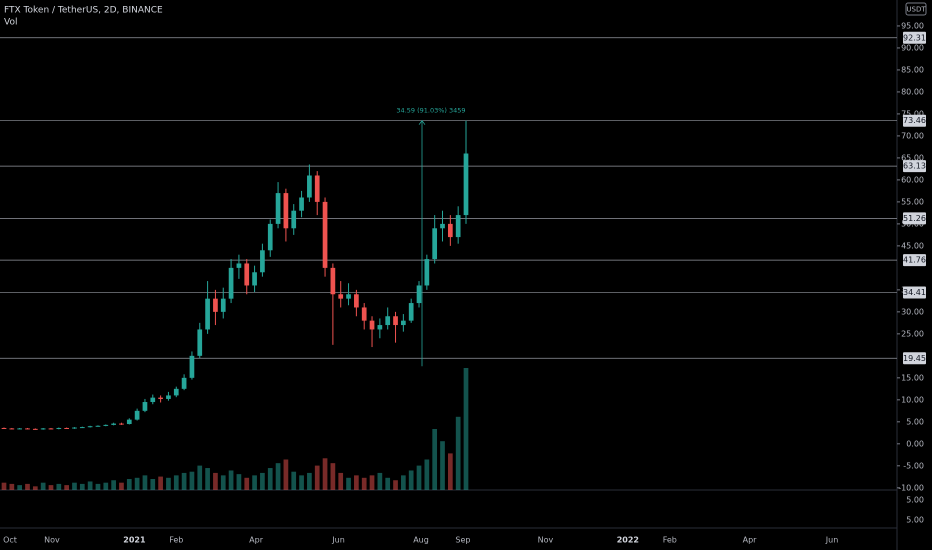 This screenshot has height=550, width=932. What do you see at coordinates (912, 69) in the screenshot?
I see `y-tick-label: 85.00` at bounding box center [912, 69].